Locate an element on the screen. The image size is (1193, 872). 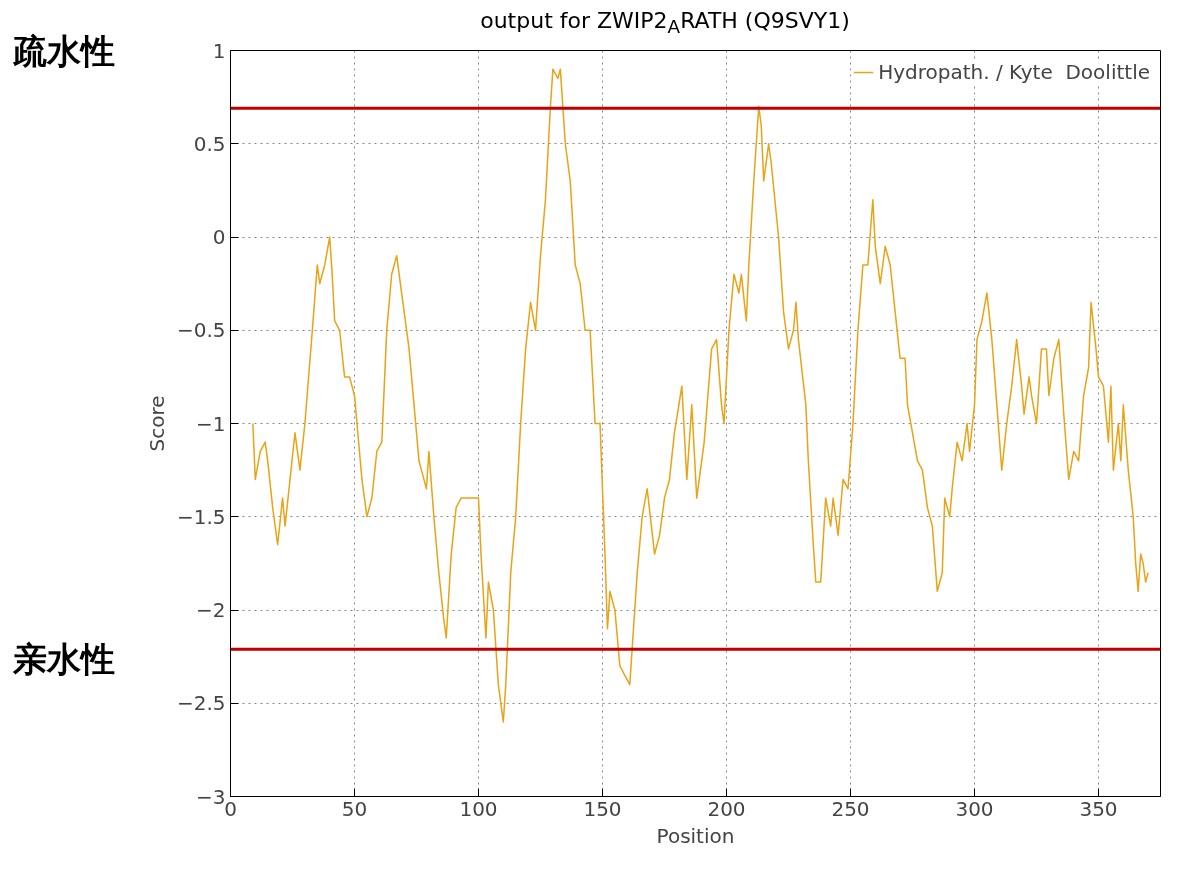
chart-title: output for ZWIP2$_{A}$RATH (Q9SVY1) is located at coordinates (665, 23).